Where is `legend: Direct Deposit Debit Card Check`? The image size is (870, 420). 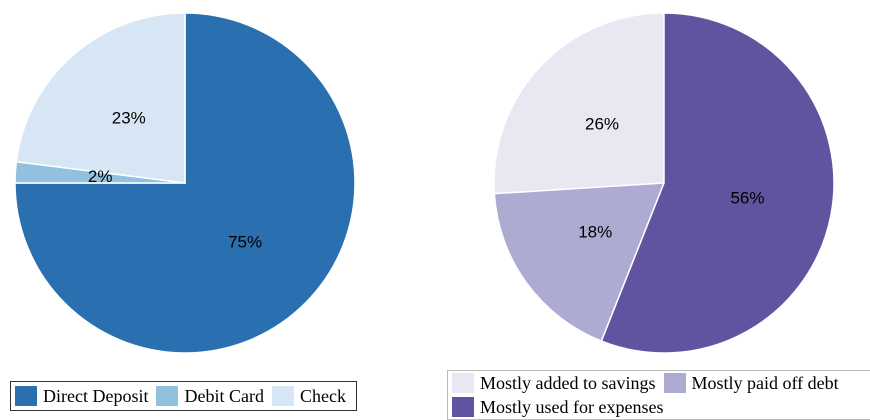
legend: Direct Deposit Debit Card Check is located at coordinates (183, 396).